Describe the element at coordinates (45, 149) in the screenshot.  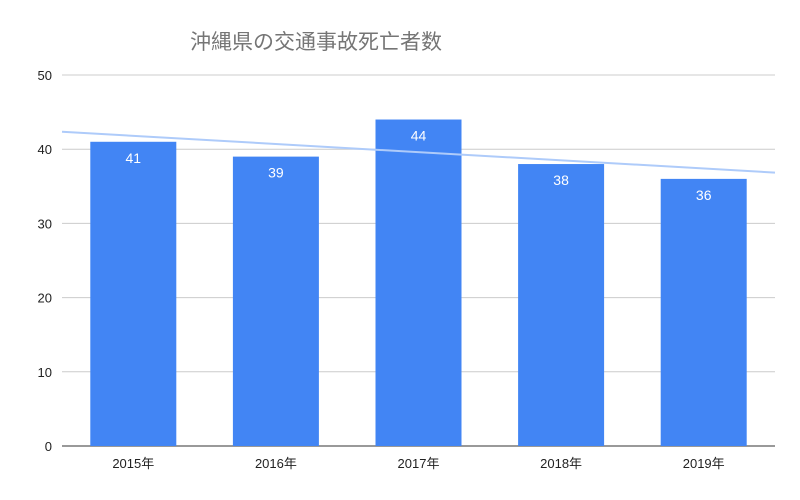
I see `y-tick-label: 40` at that location.